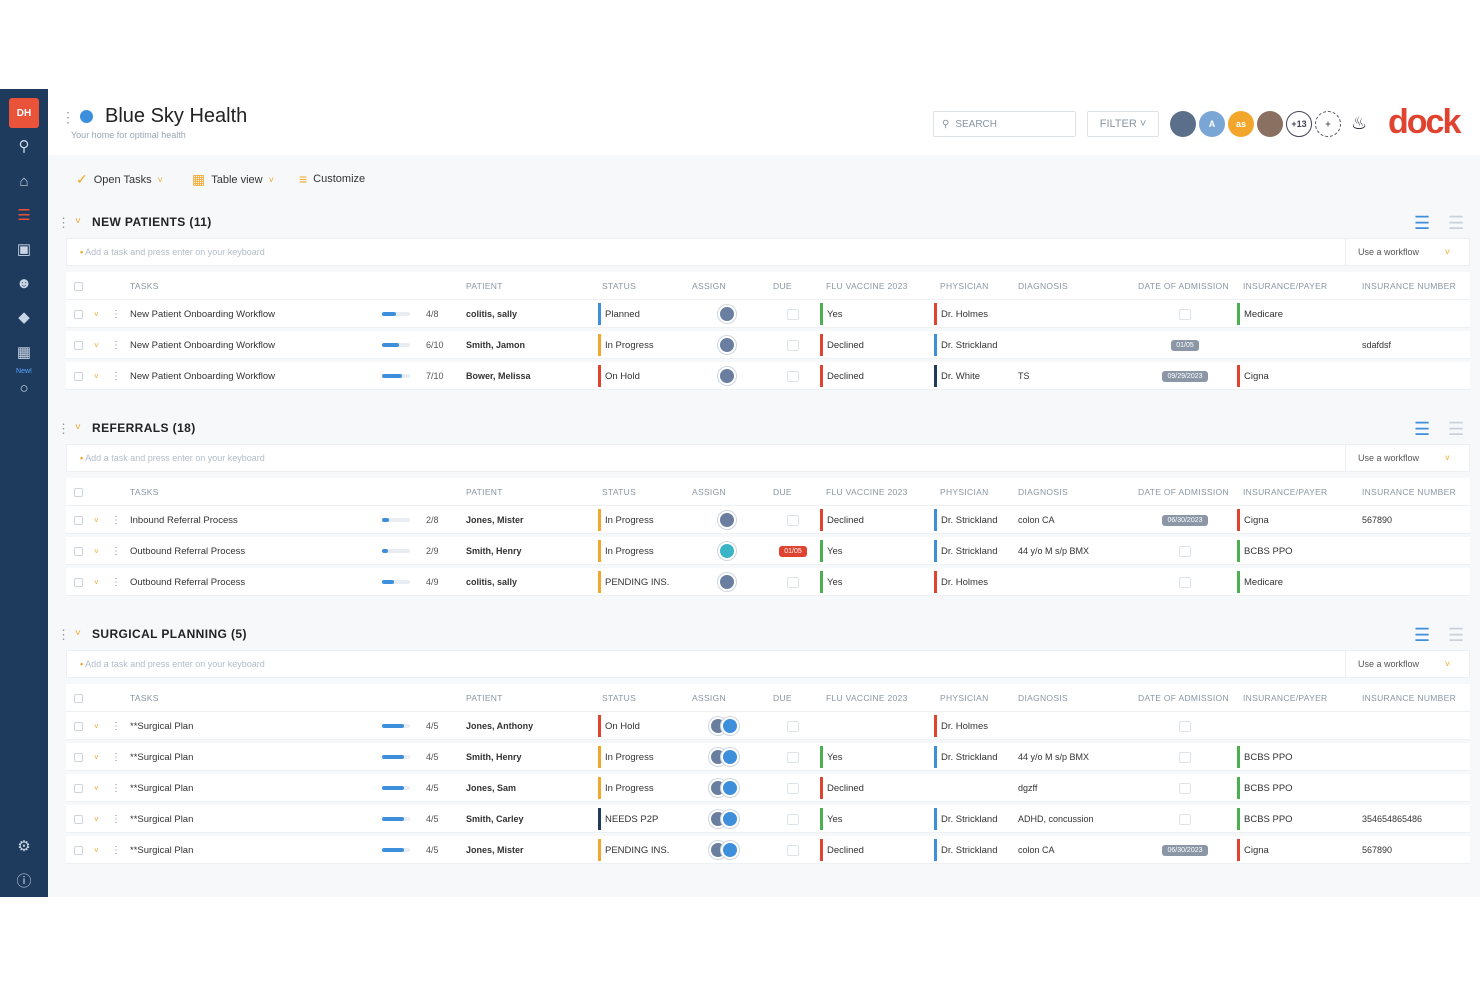 This screenshot has height=987, width=1480. I want to click on diagnosis-value: ADHD, concussion, so click(1056, 819).